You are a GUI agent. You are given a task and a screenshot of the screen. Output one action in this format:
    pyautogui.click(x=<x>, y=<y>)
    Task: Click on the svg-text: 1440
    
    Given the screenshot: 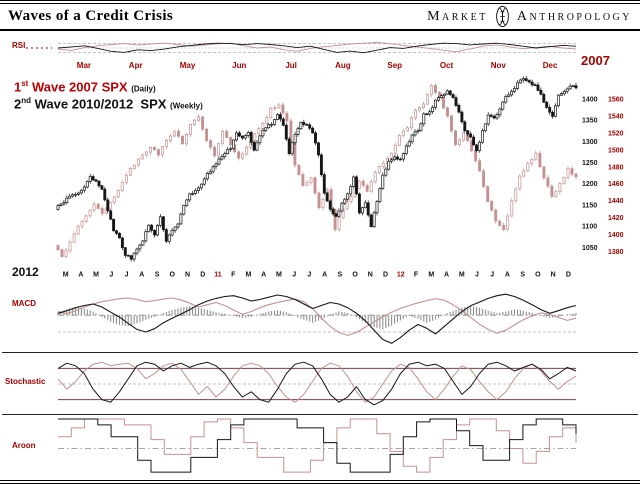 What is the action you would take?
    pyautogui.click(x=616, y=201)
    